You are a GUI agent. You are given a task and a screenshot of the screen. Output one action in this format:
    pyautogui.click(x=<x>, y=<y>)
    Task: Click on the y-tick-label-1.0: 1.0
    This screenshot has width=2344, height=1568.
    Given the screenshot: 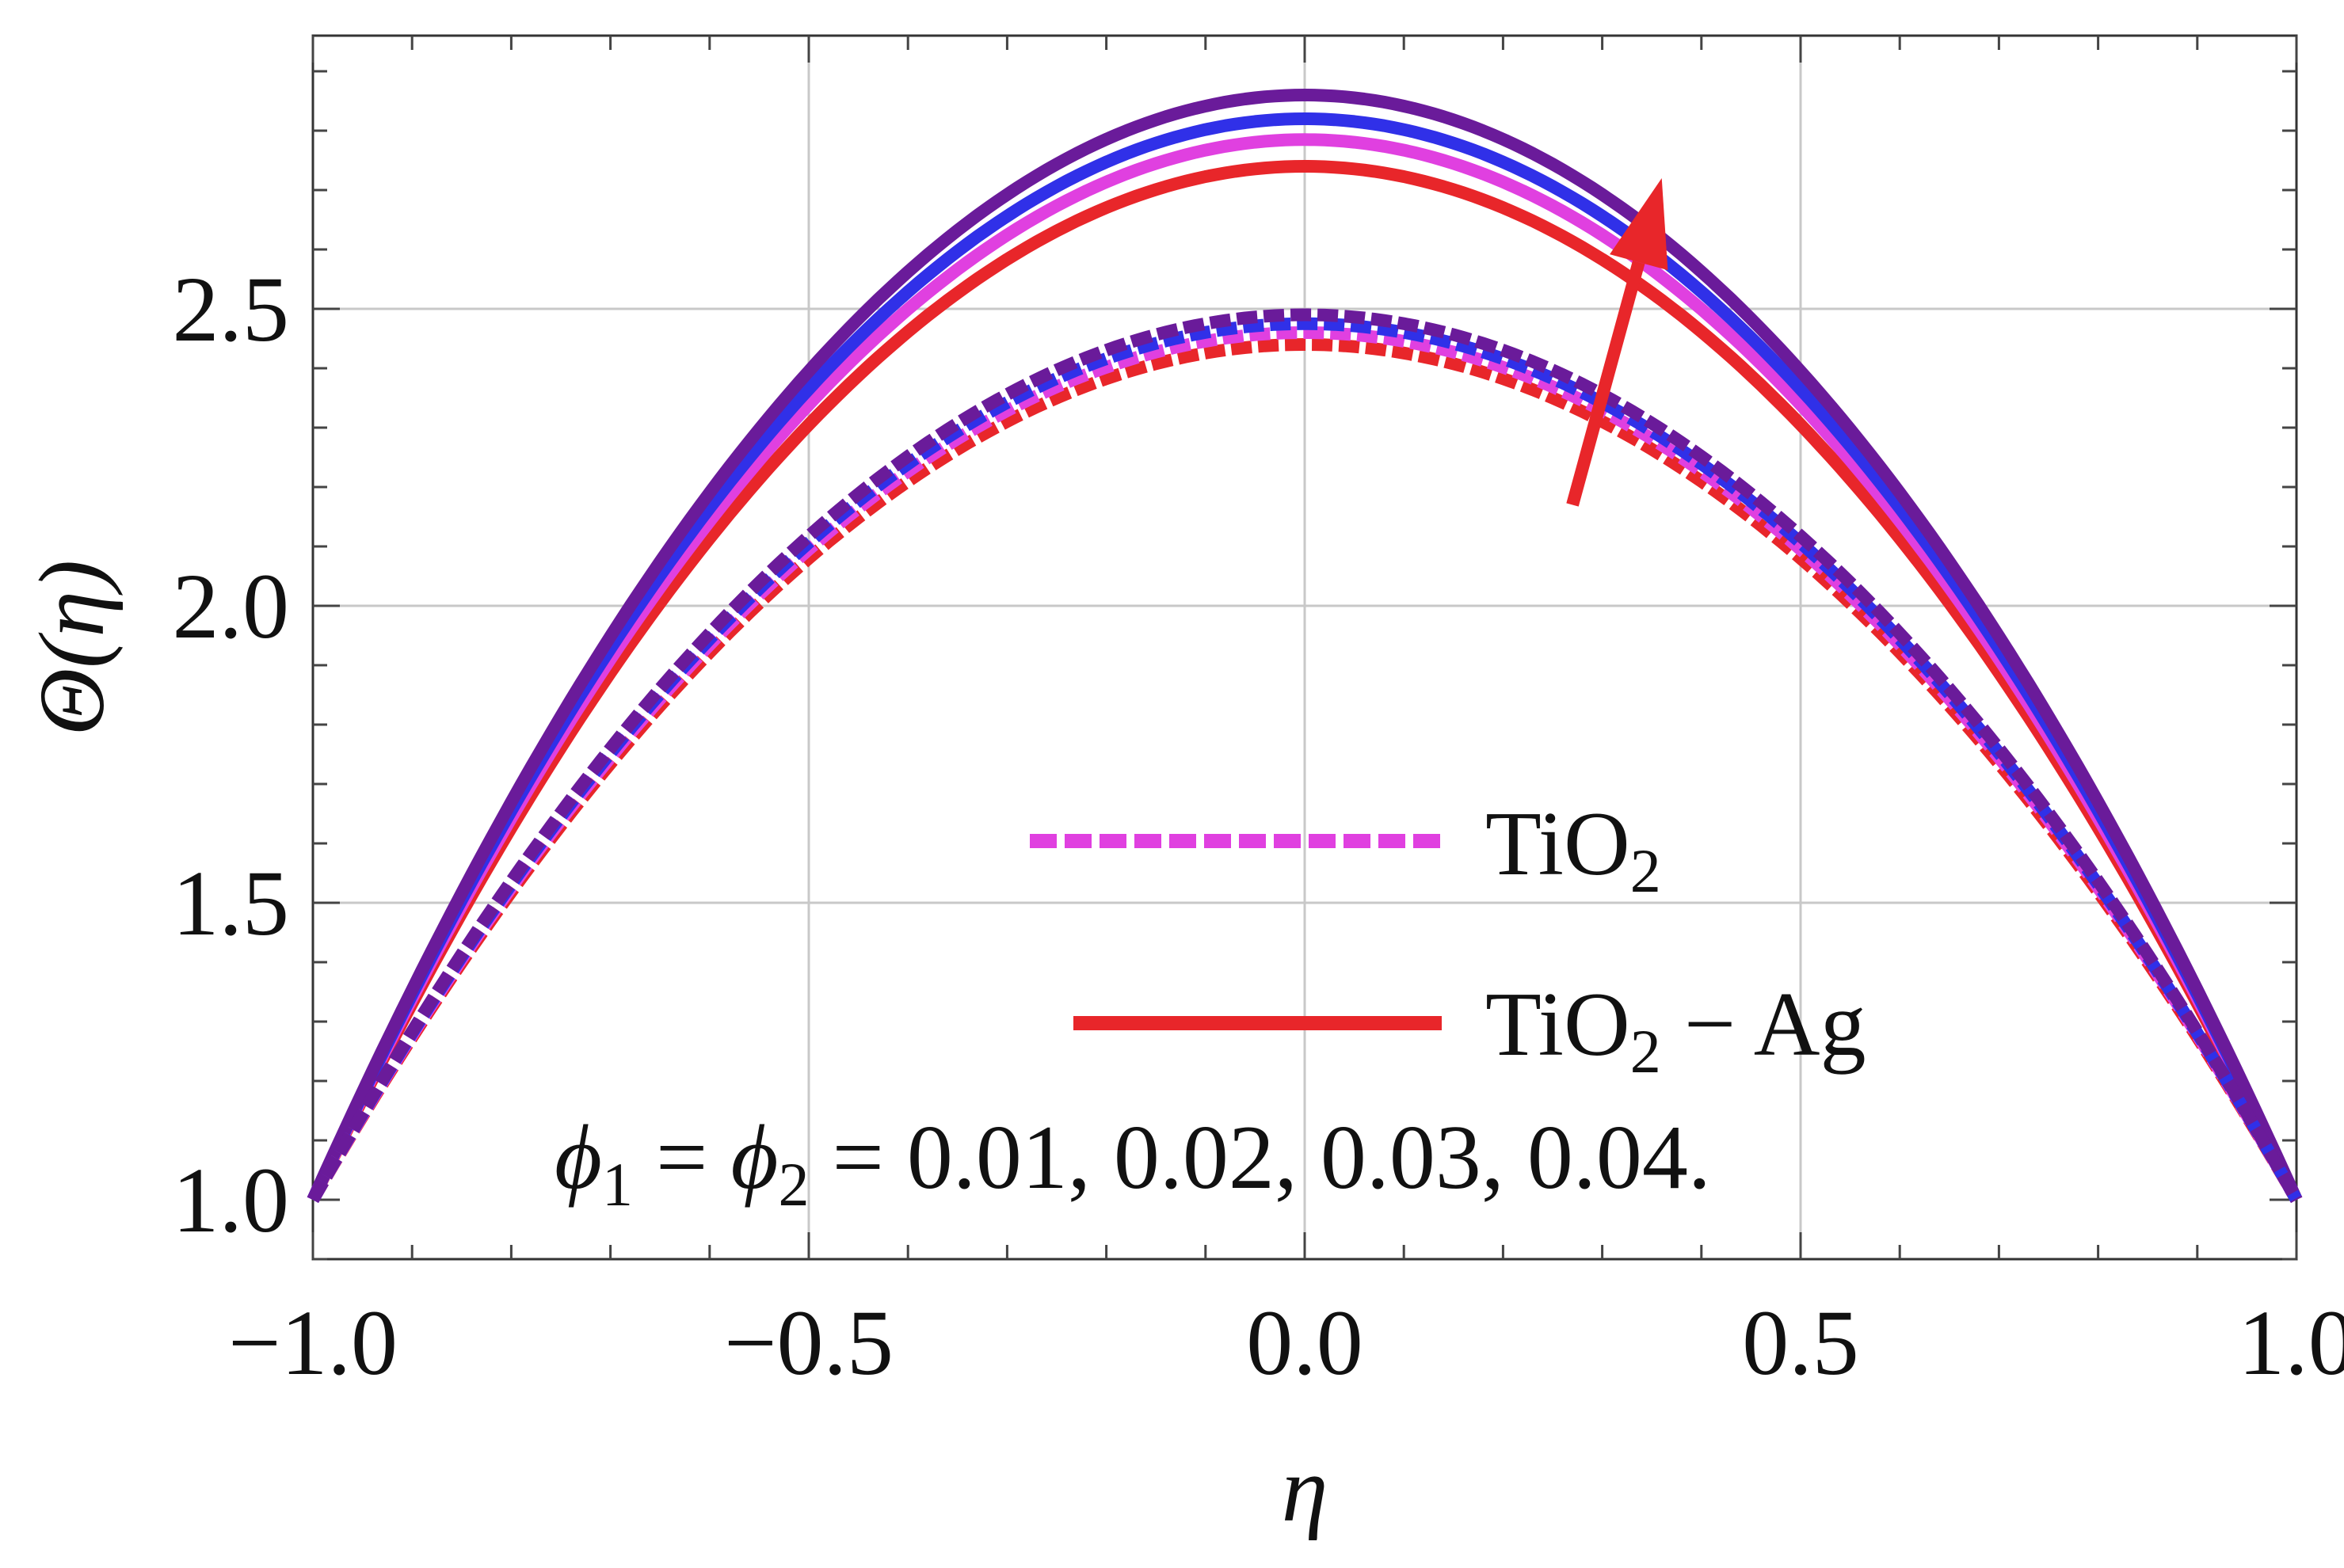 What is the action you would take?
    pyautogui.click(x=231, y=1200)
    